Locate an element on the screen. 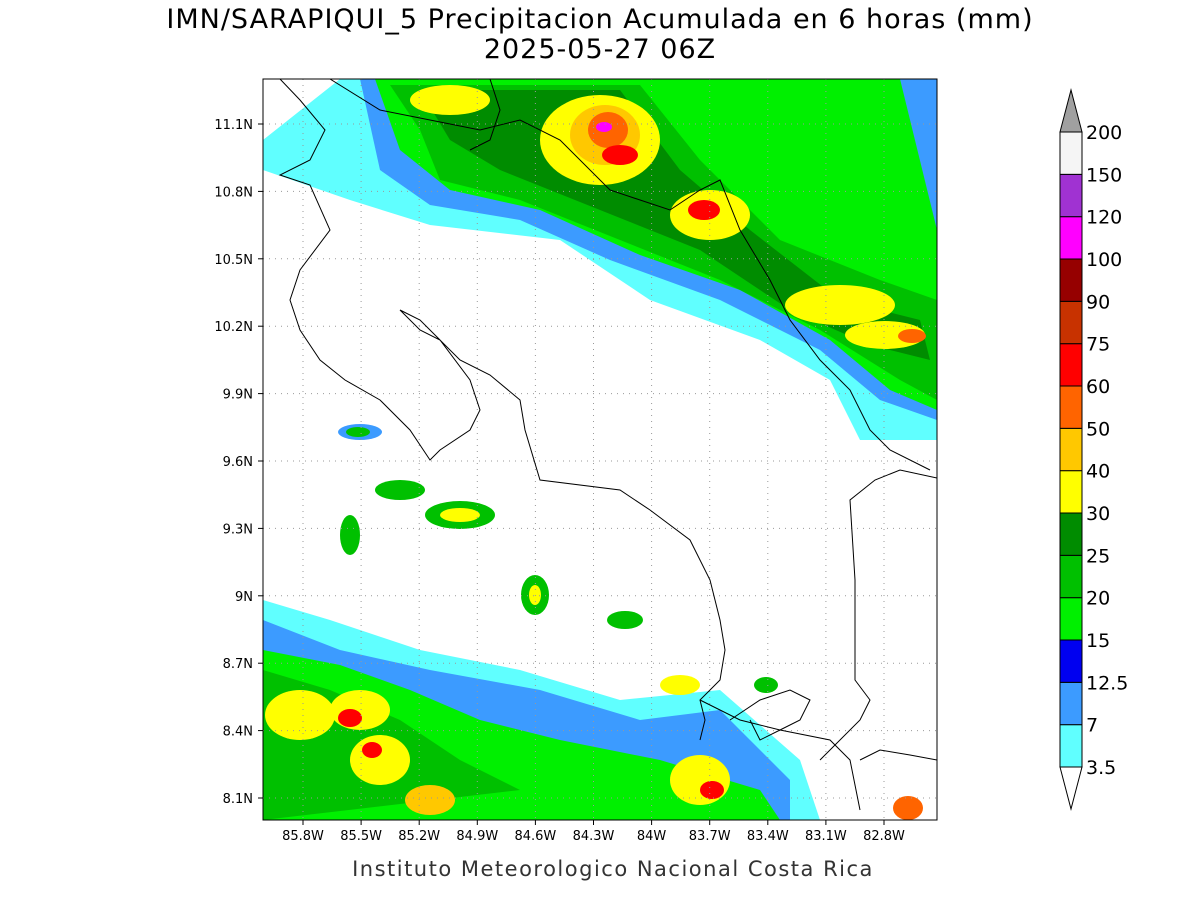 The height and width of the screenshot is (900, 1200). colorbar-label: 150 is located at coordinates (1104, 175).